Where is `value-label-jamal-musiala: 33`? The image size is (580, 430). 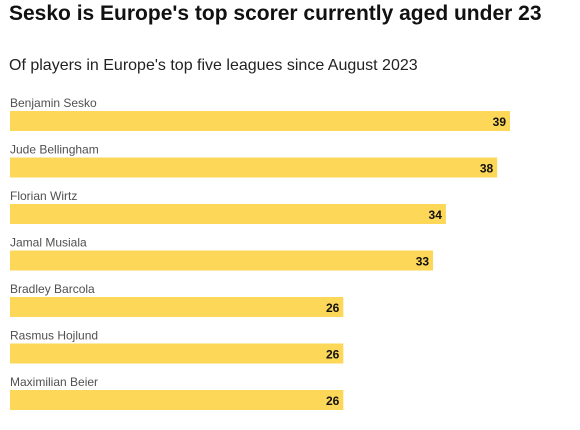 value-label-jamal-musiala: 33 is located at coordinates (423, 262).